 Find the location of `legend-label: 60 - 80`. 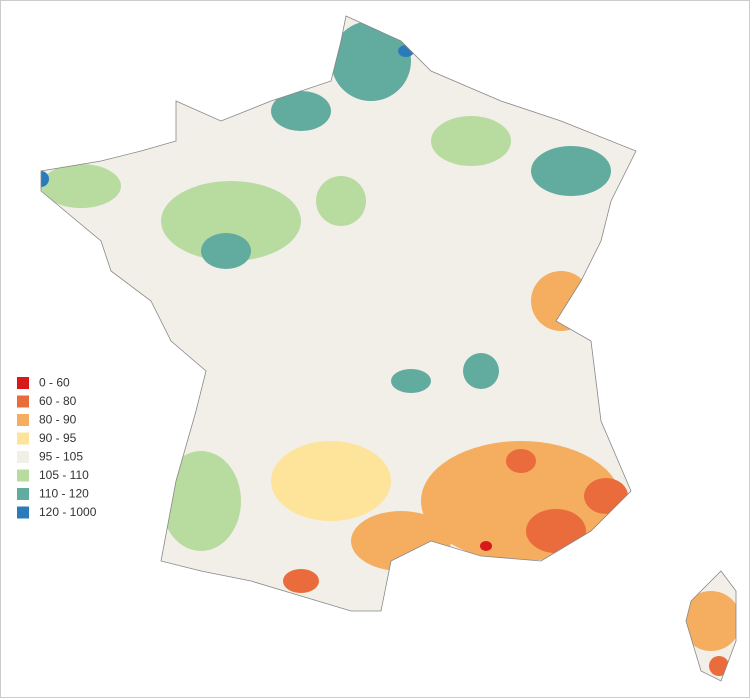

legend-label: 60 - 80 is located at coordinates (58, 401).